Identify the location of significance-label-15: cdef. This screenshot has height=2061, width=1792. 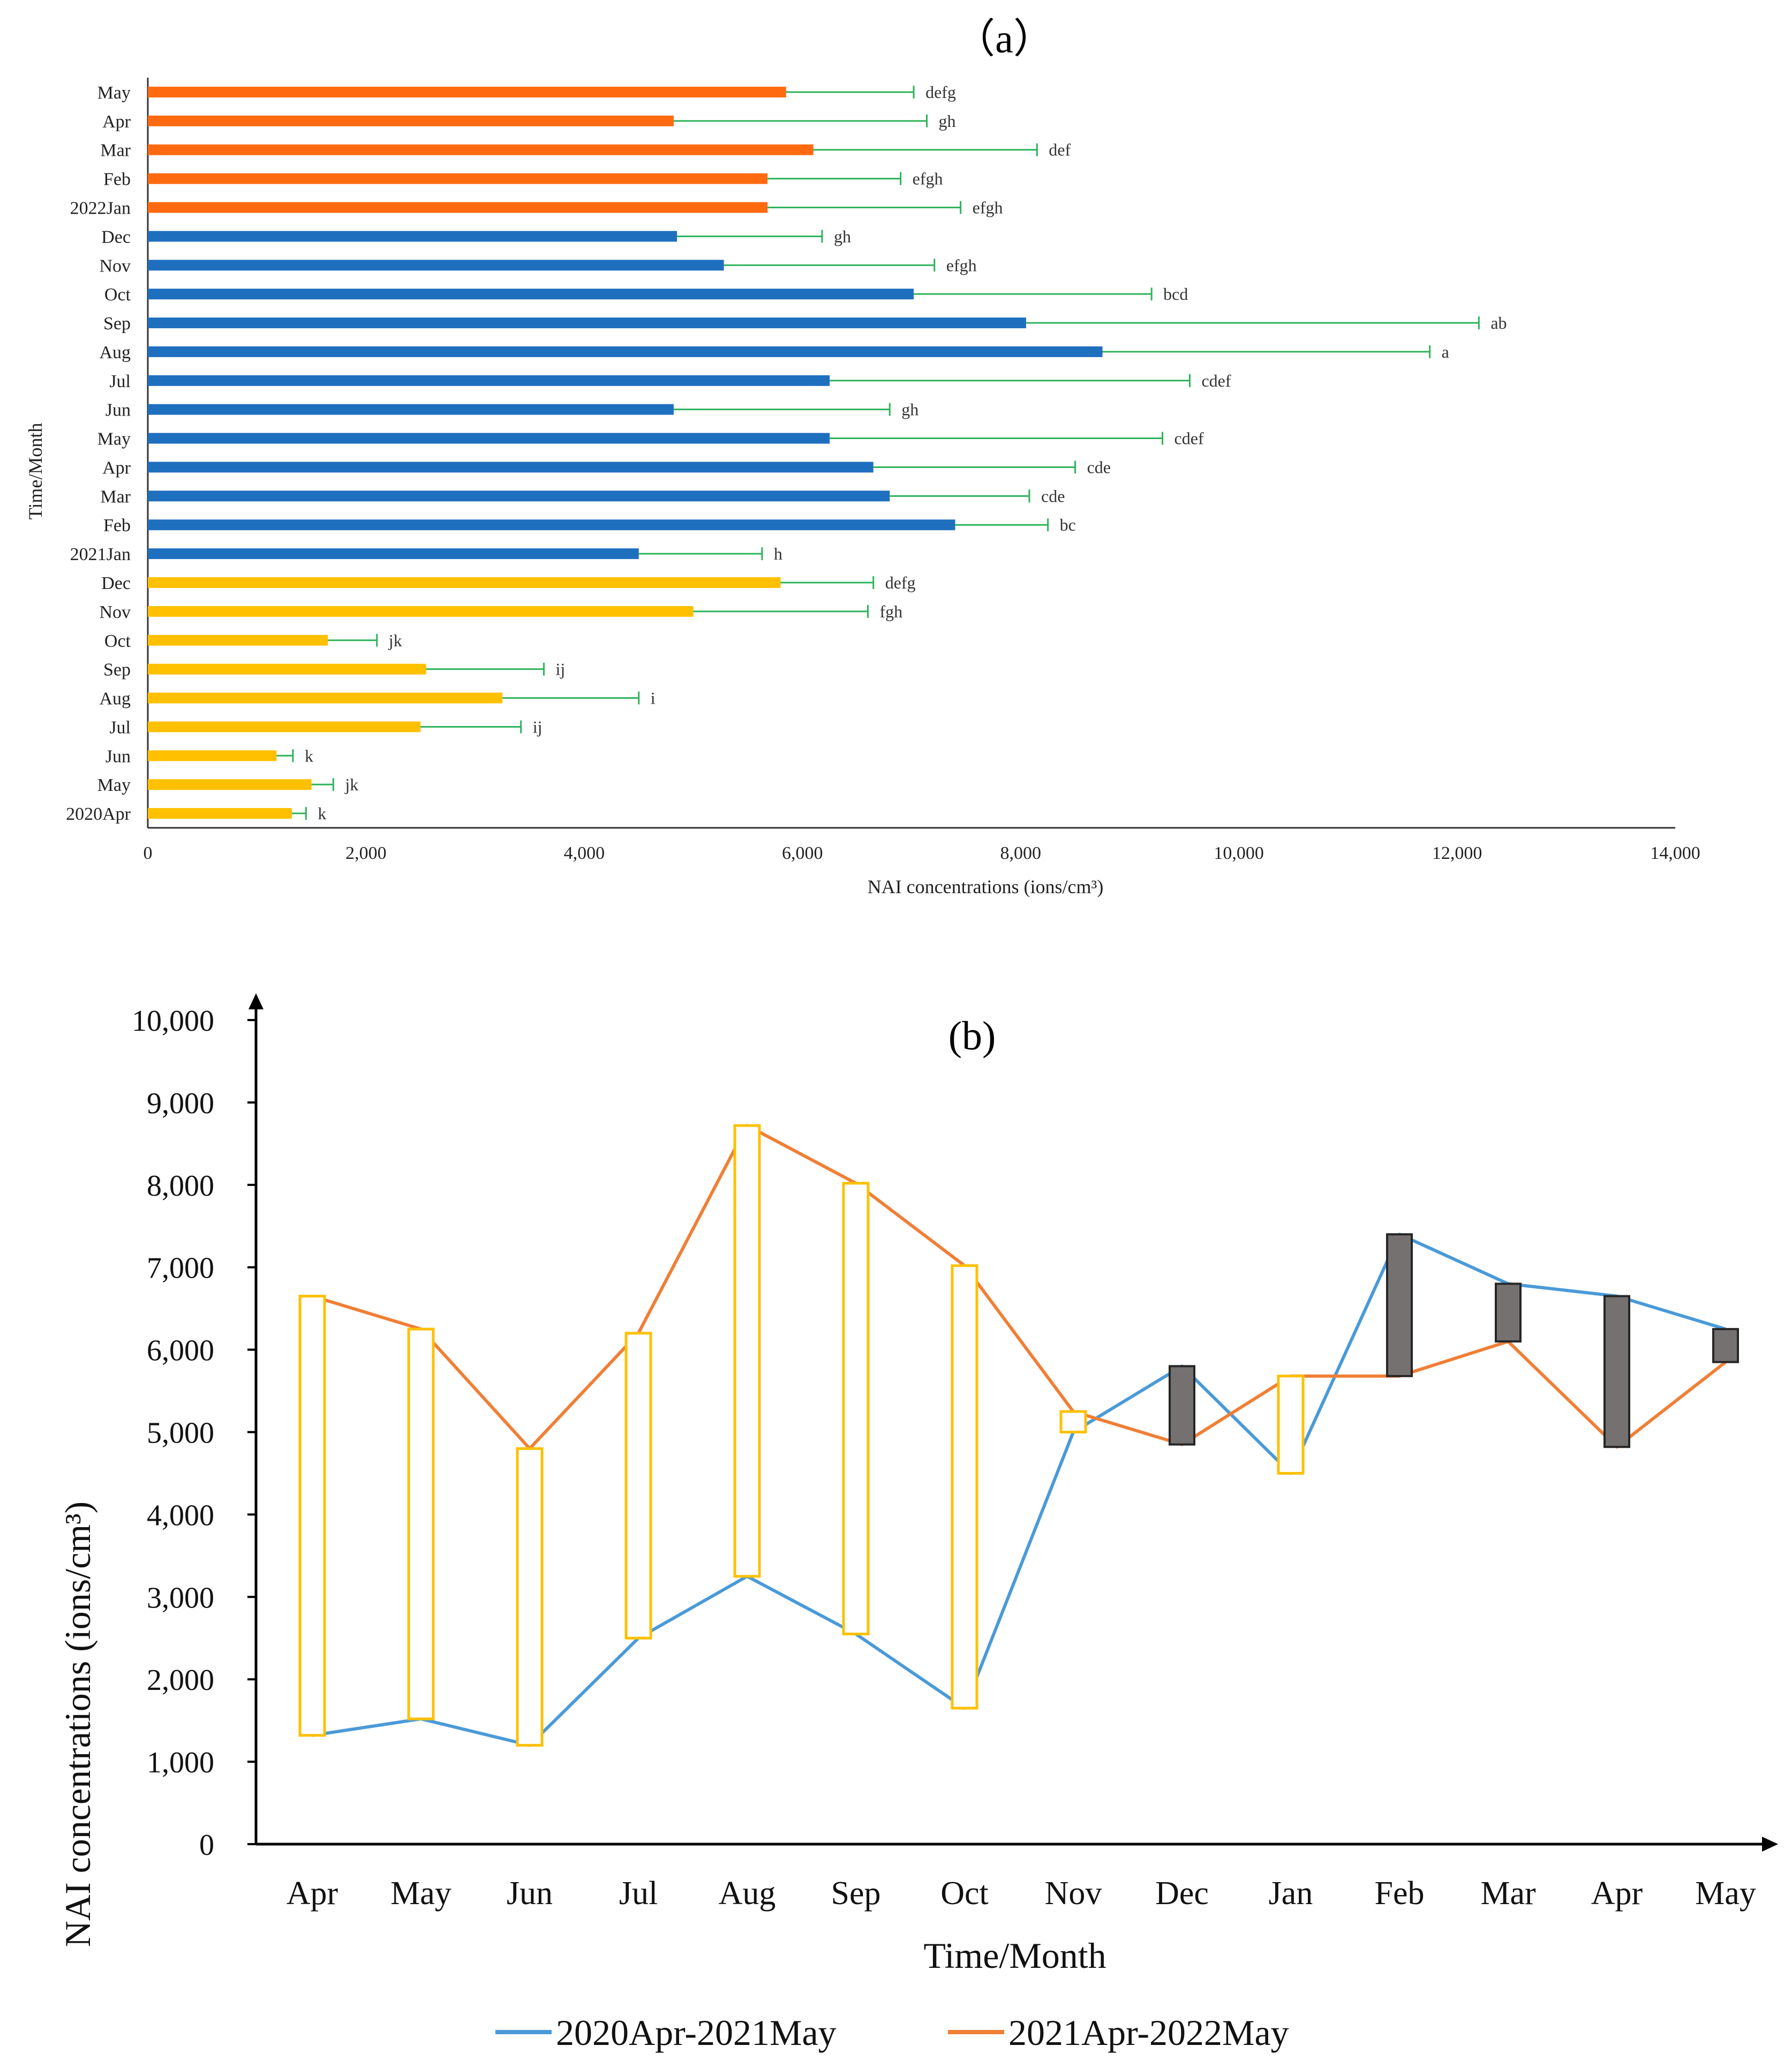
(1216, 381).